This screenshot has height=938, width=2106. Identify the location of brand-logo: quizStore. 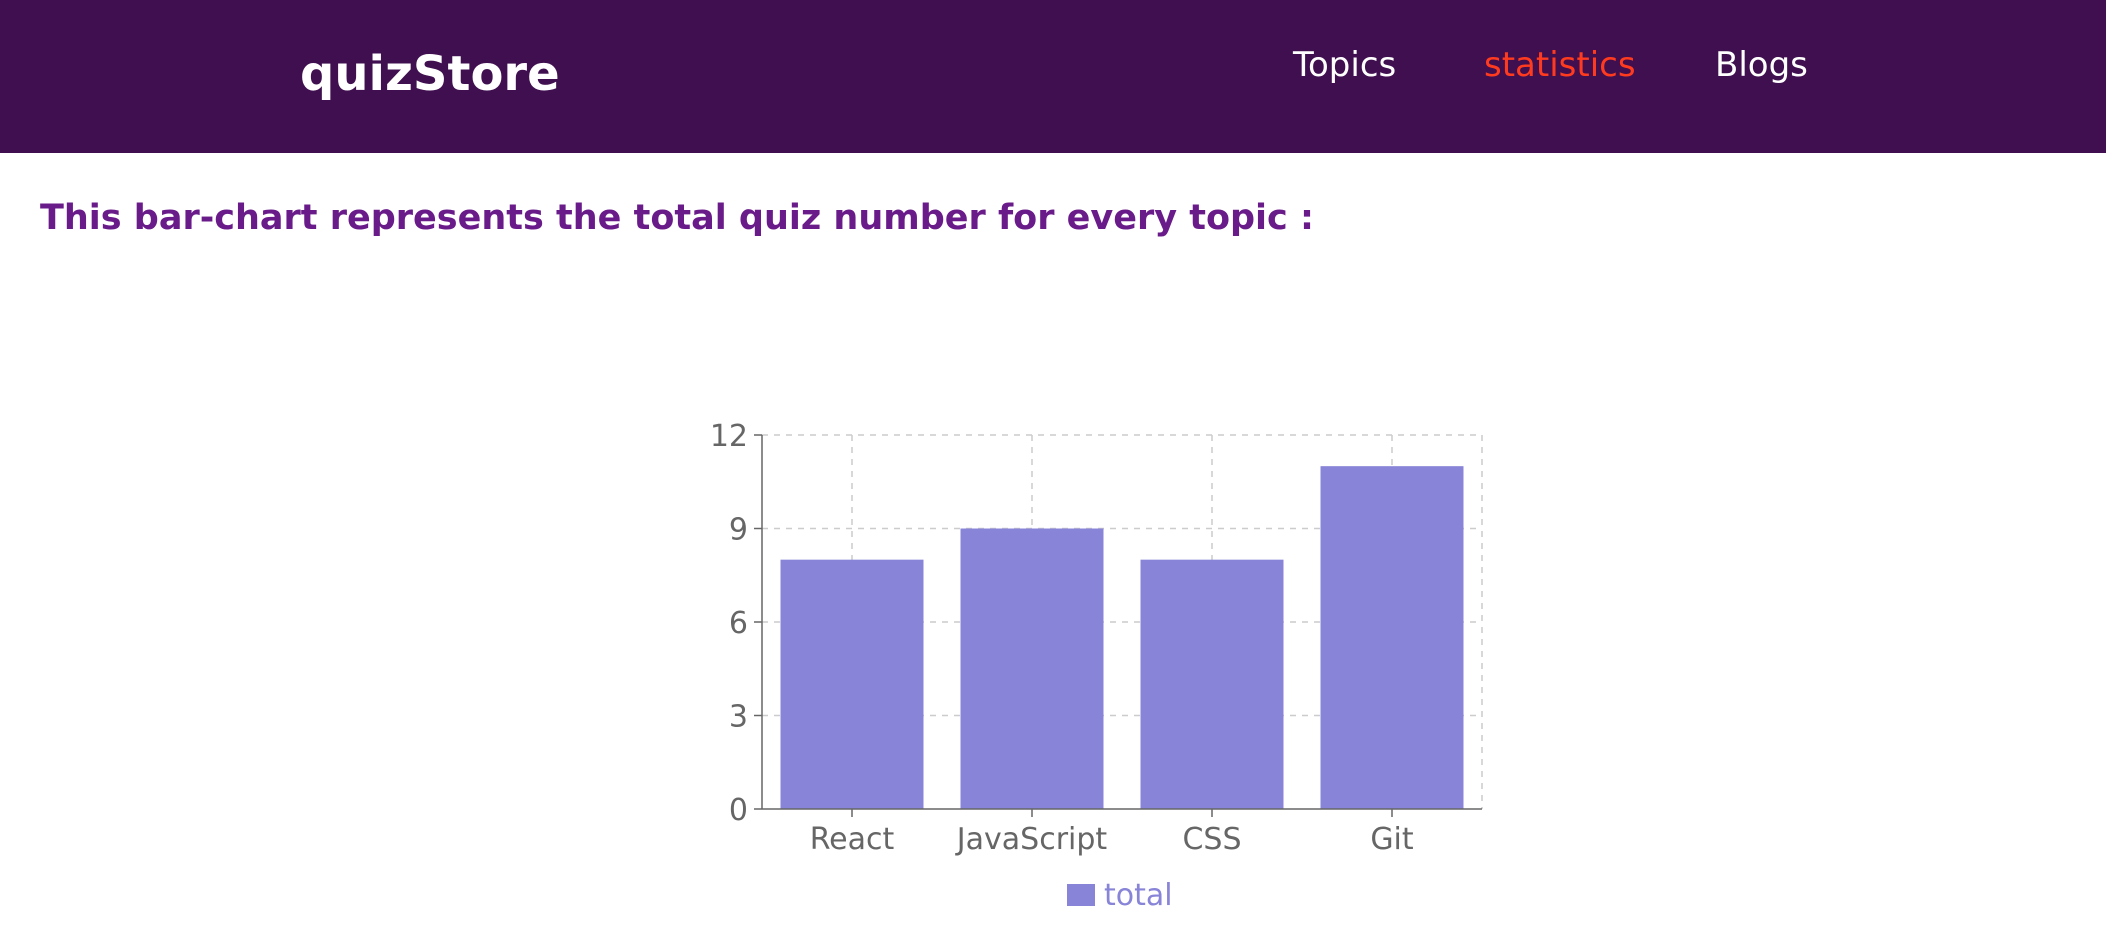
(430, 74).